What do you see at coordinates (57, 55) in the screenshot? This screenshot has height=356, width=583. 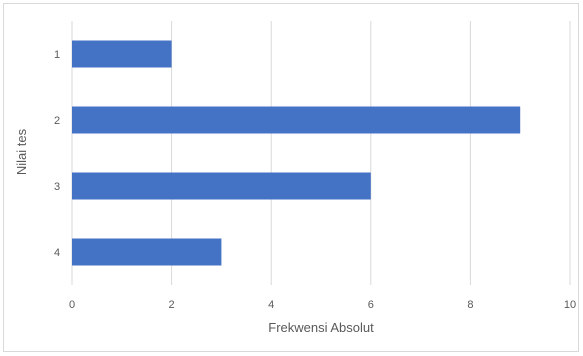 I see `y-tick-label: 1` at bounding box center [57, 55].